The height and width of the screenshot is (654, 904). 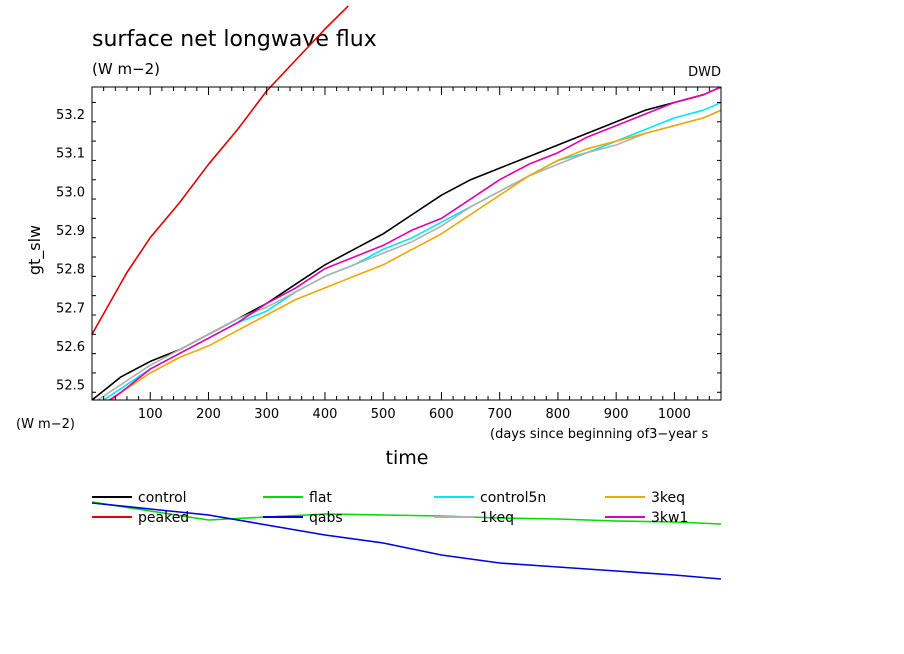 I want to click on legend-label-flat: flat, so click(x=320, y=498).